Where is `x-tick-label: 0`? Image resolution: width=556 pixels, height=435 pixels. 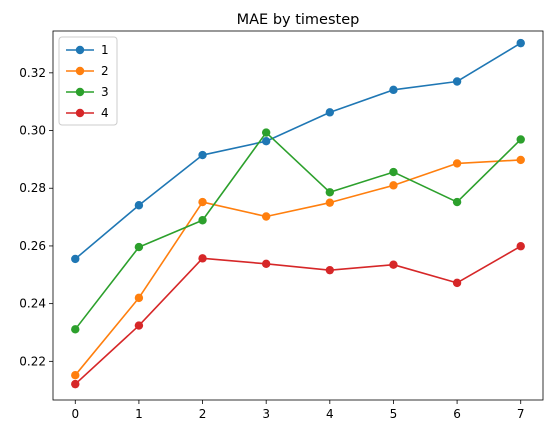
x-tick-label: 0 is located at coordinates (75, 414).